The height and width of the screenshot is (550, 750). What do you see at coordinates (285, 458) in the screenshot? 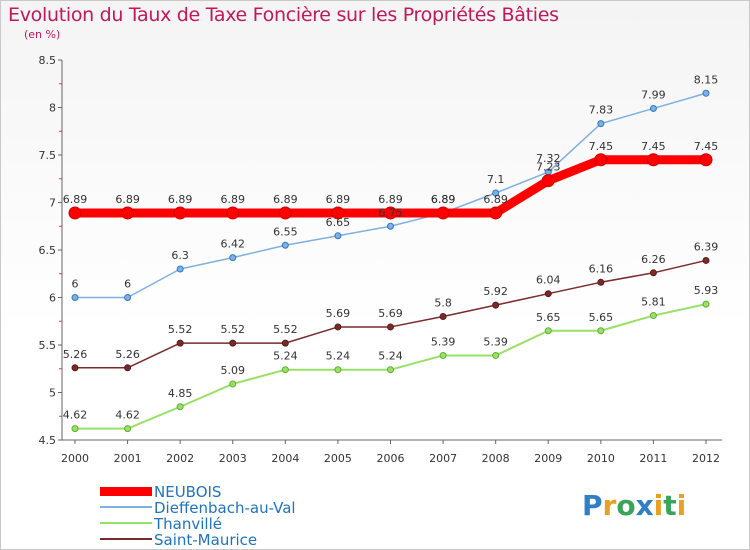
I see `x-tick-label: 2004` at bounding box center [285, 458].